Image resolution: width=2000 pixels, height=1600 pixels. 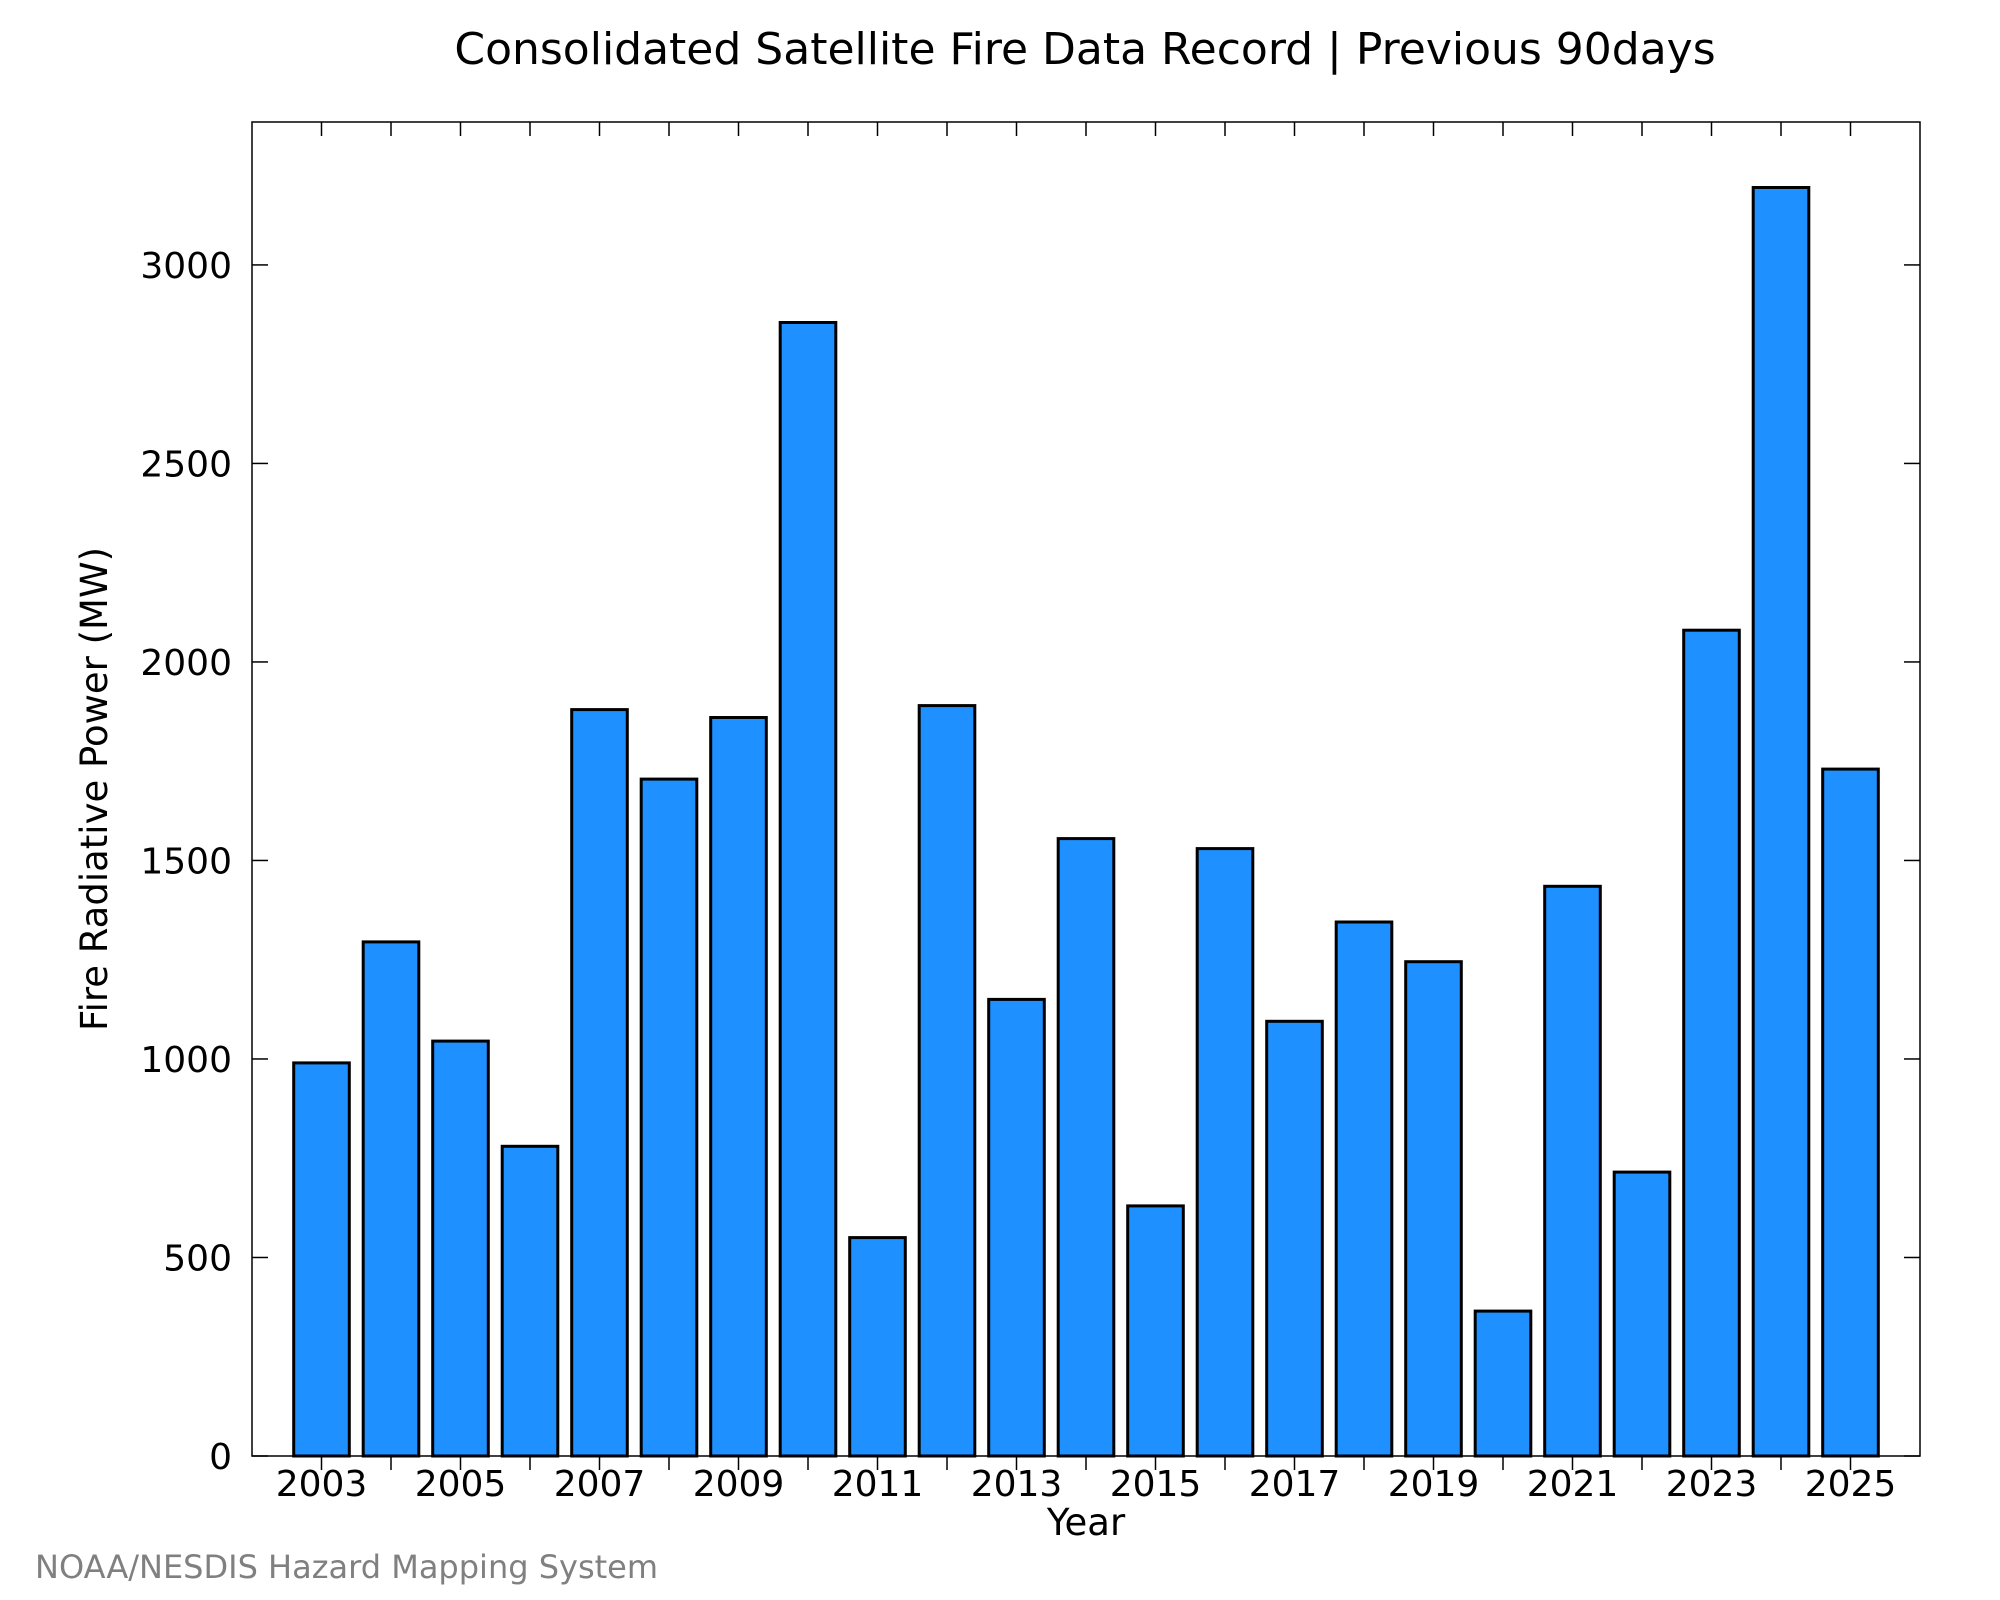 What do you see at coordinates (1364, 1189) in the screenshot?
I see `bar-2018` at bounding box center [1364, 1189].